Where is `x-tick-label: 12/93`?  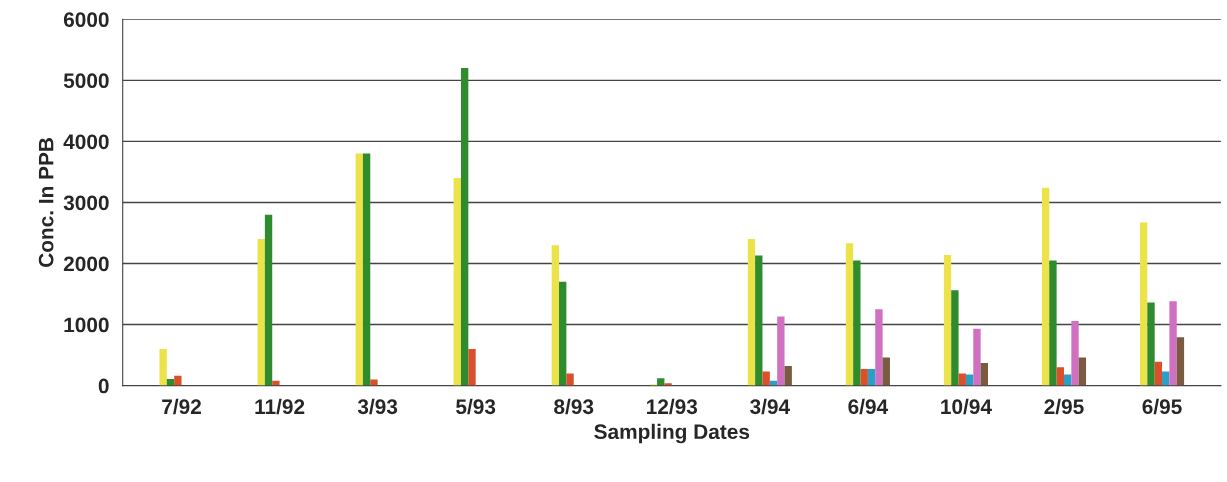 x-tick-label: 12/93 is located at coordinates (672, 406).